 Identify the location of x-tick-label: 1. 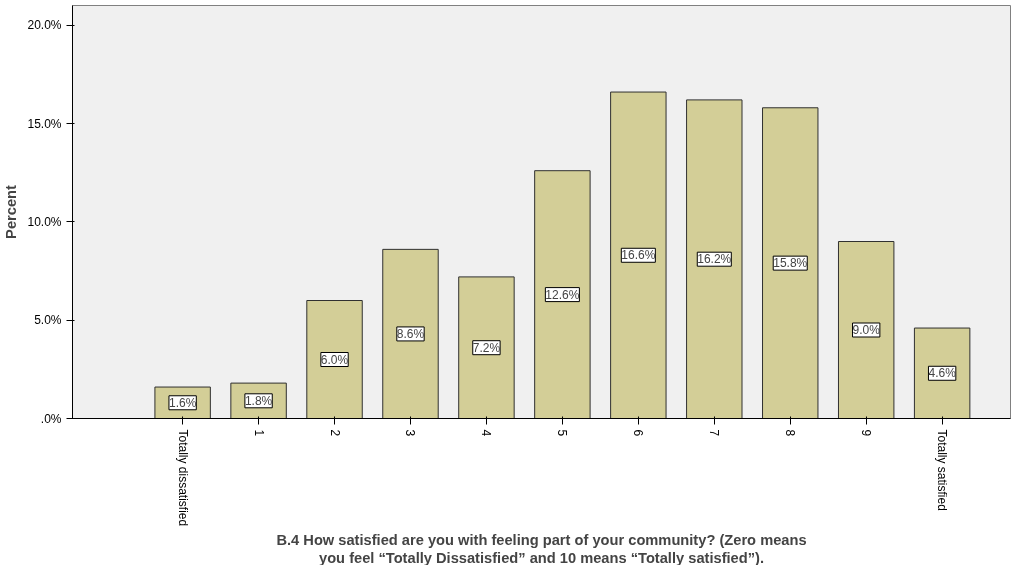
(258, 433).